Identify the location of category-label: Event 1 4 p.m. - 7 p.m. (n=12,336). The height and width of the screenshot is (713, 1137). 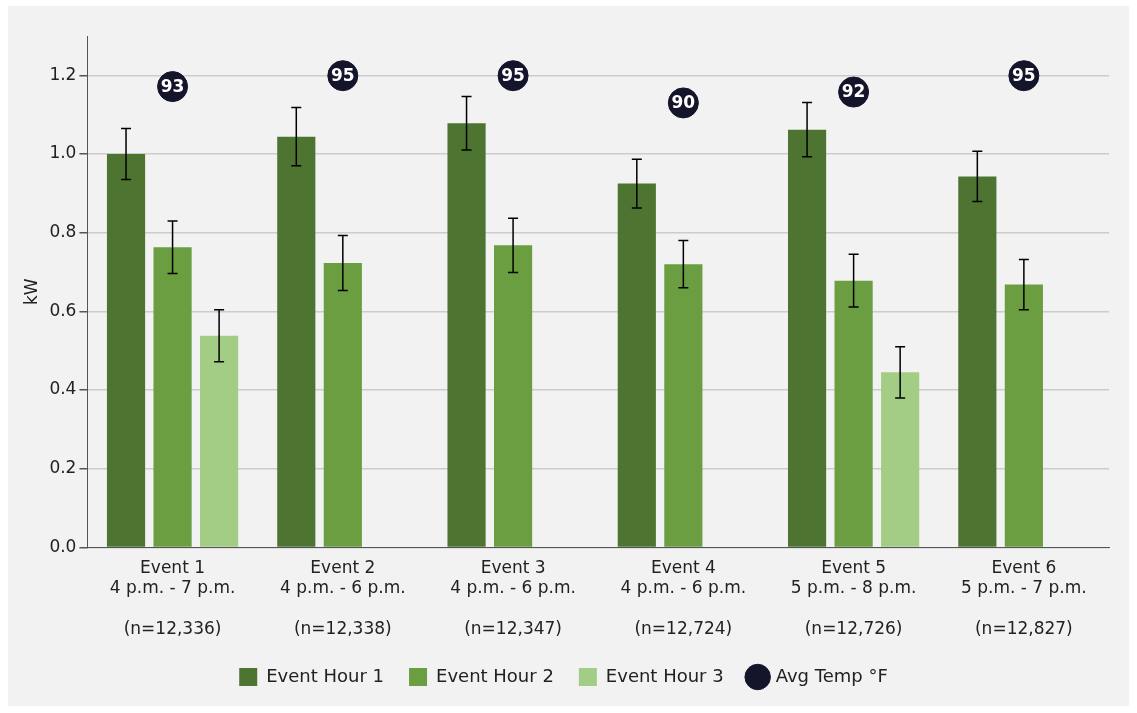
(172, 598).